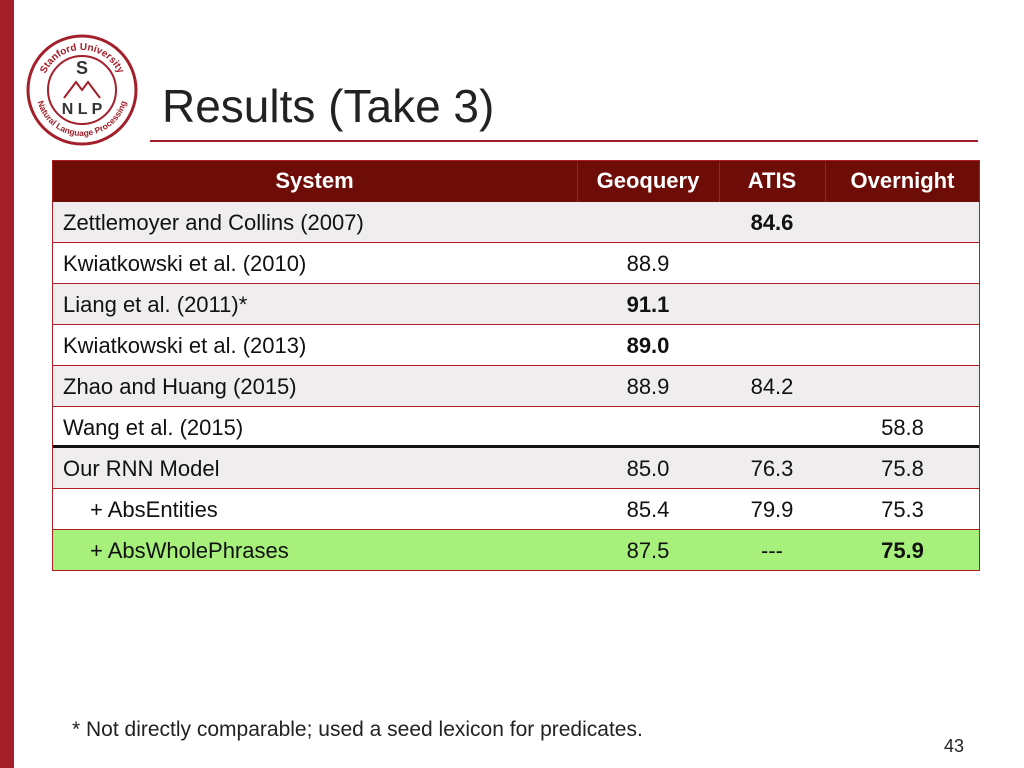 Image resolution: width=1024 pixels, height=768 pixels. What do you see at coordinates (180, 386) in the screenshot?
I see `system-name: Zhao and Huang (2015)` at bounding box center [180, 386].